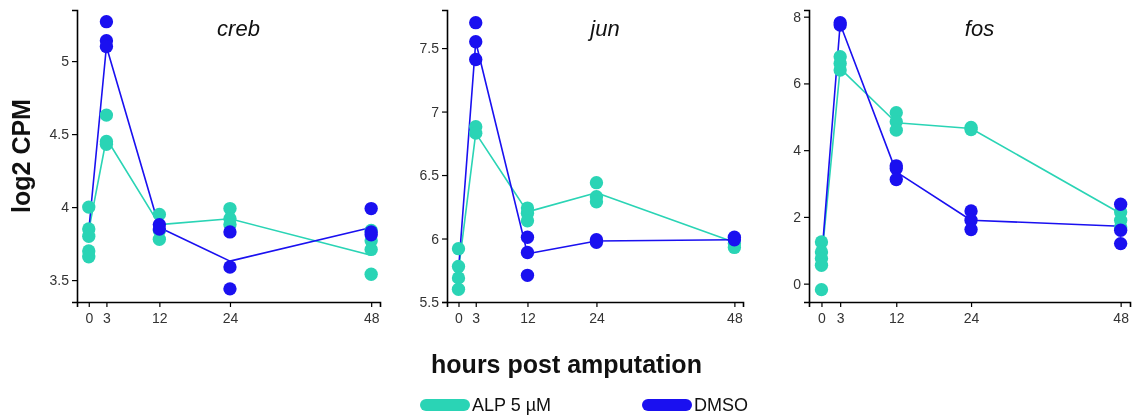 Image resolution: width=1133 pixels, height=420 pixels. Describe the element at coordinates (797, 283) in the screenshot. I see `y-tick-label: 0` at that location.